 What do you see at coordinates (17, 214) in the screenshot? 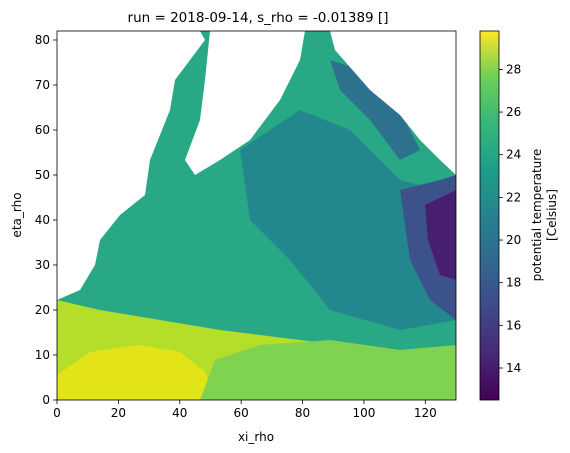
I see `y-axis-label: eta_rho` at bounding box center [17, 214].